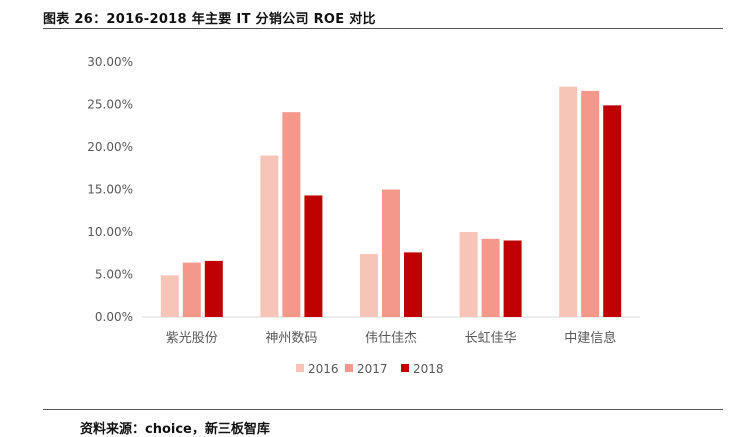 Image resolution: width=745 pixels, height=437 pixels. I want to click on legend-label-2016: 2016, so click(323, 369).